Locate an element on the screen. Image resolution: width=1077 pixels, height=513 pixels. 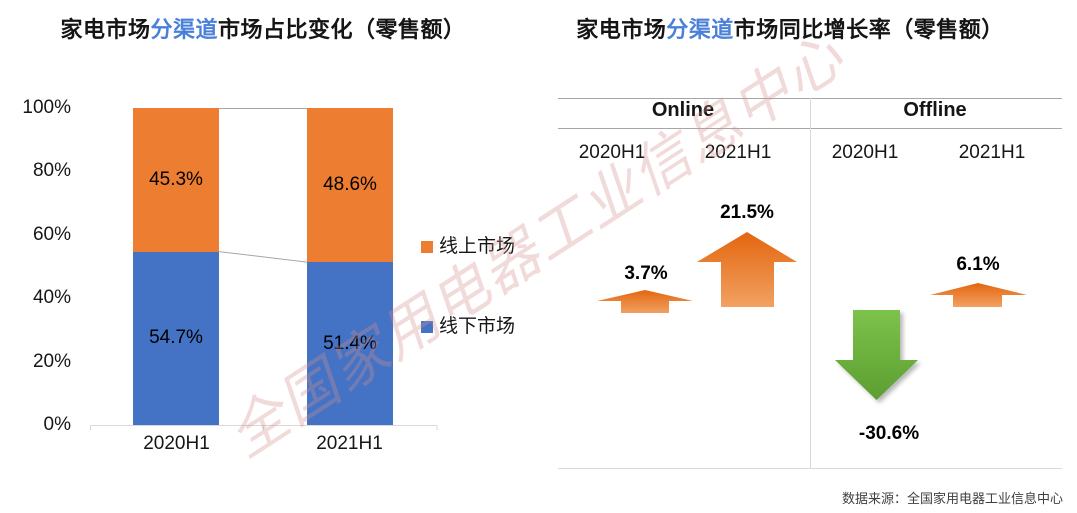
left-title-highlight: 分渠道 is located at coordinates (184, 29).